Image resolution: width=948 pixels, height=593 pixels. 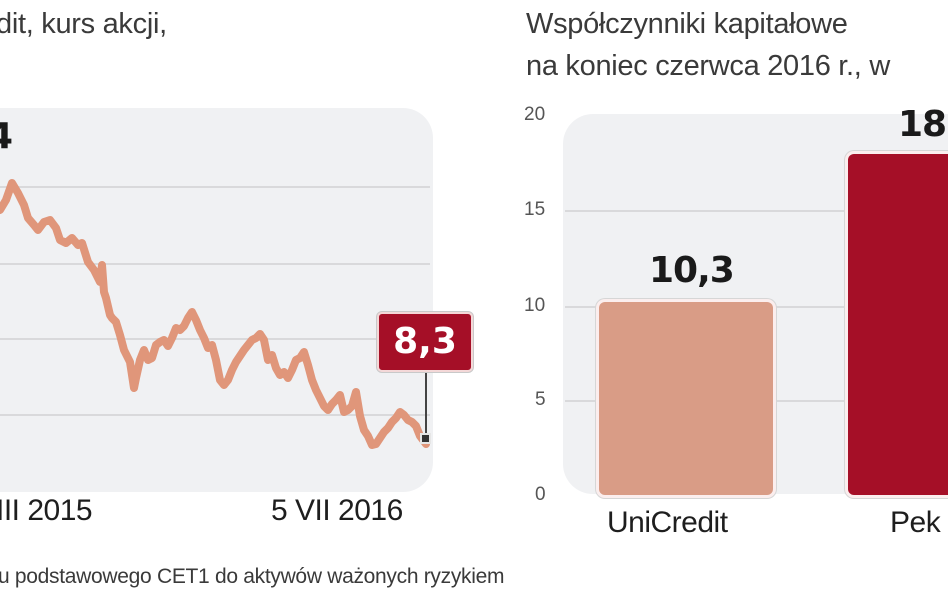 I want to click on y-tick-5: 5, so click(x=540, y=399).